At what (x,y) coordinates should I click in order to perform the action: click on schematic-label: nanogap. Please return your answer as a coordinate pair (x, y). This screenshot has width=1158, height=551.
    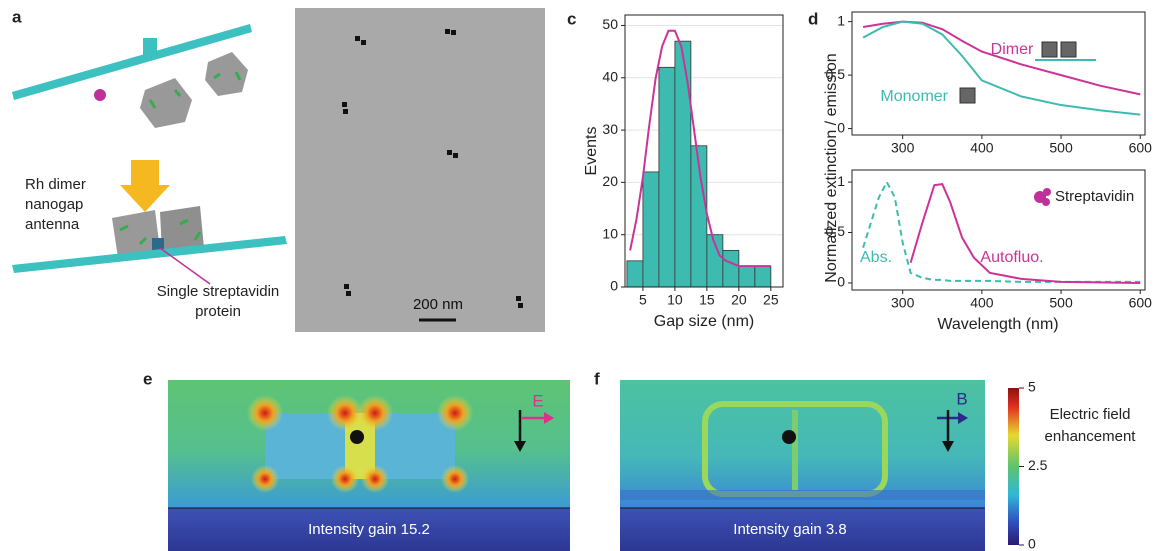
    Looking at the image, I should click on (54, 204).